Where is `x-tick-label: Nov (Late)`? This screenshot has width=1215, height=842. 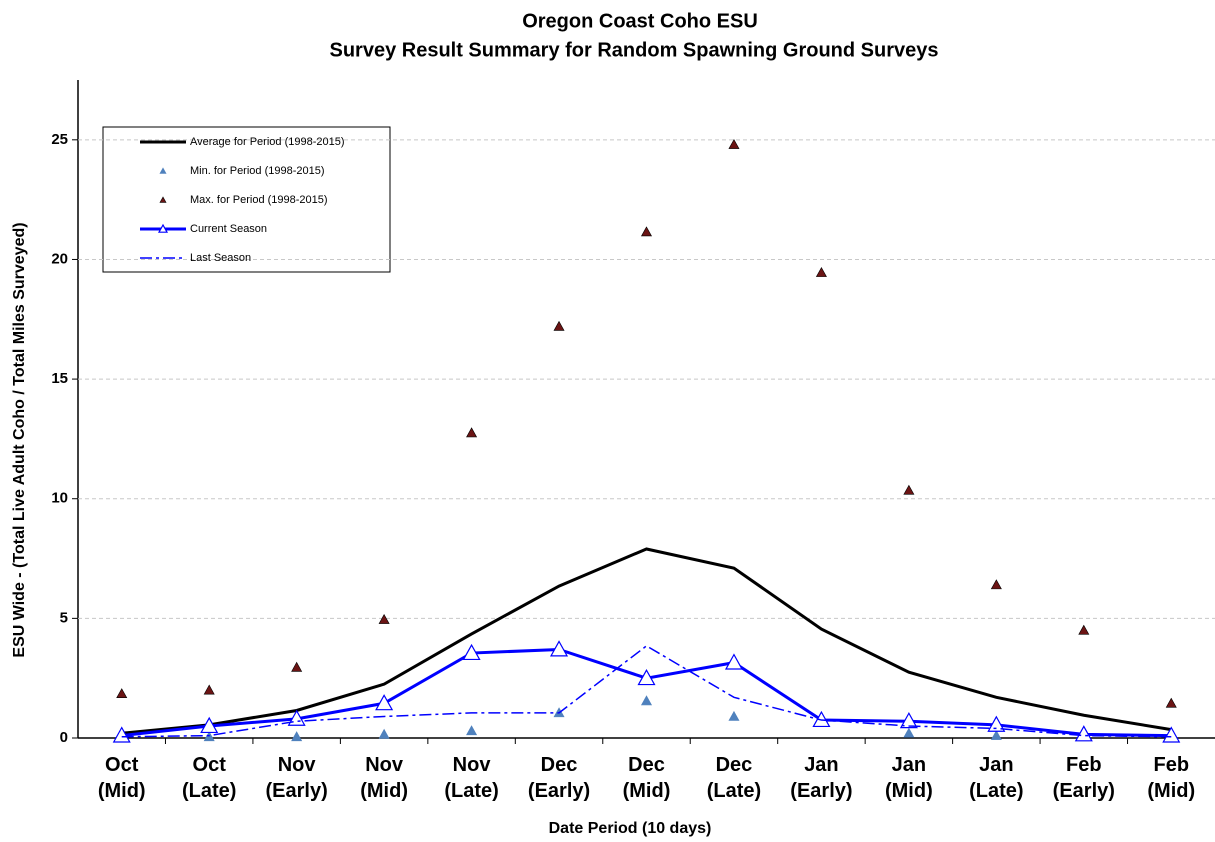
x-tick-label: Nov (Late) is located at coordinates (471, 778).